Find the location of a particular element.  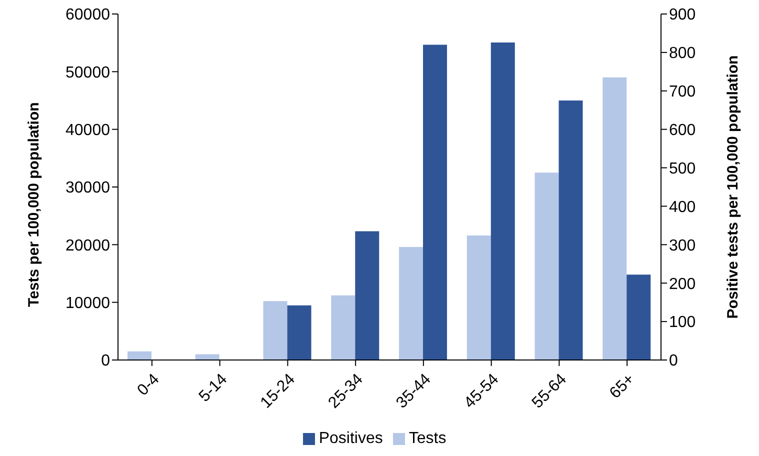

y-tick-label: 40000 is located at coordinates (88, 131).